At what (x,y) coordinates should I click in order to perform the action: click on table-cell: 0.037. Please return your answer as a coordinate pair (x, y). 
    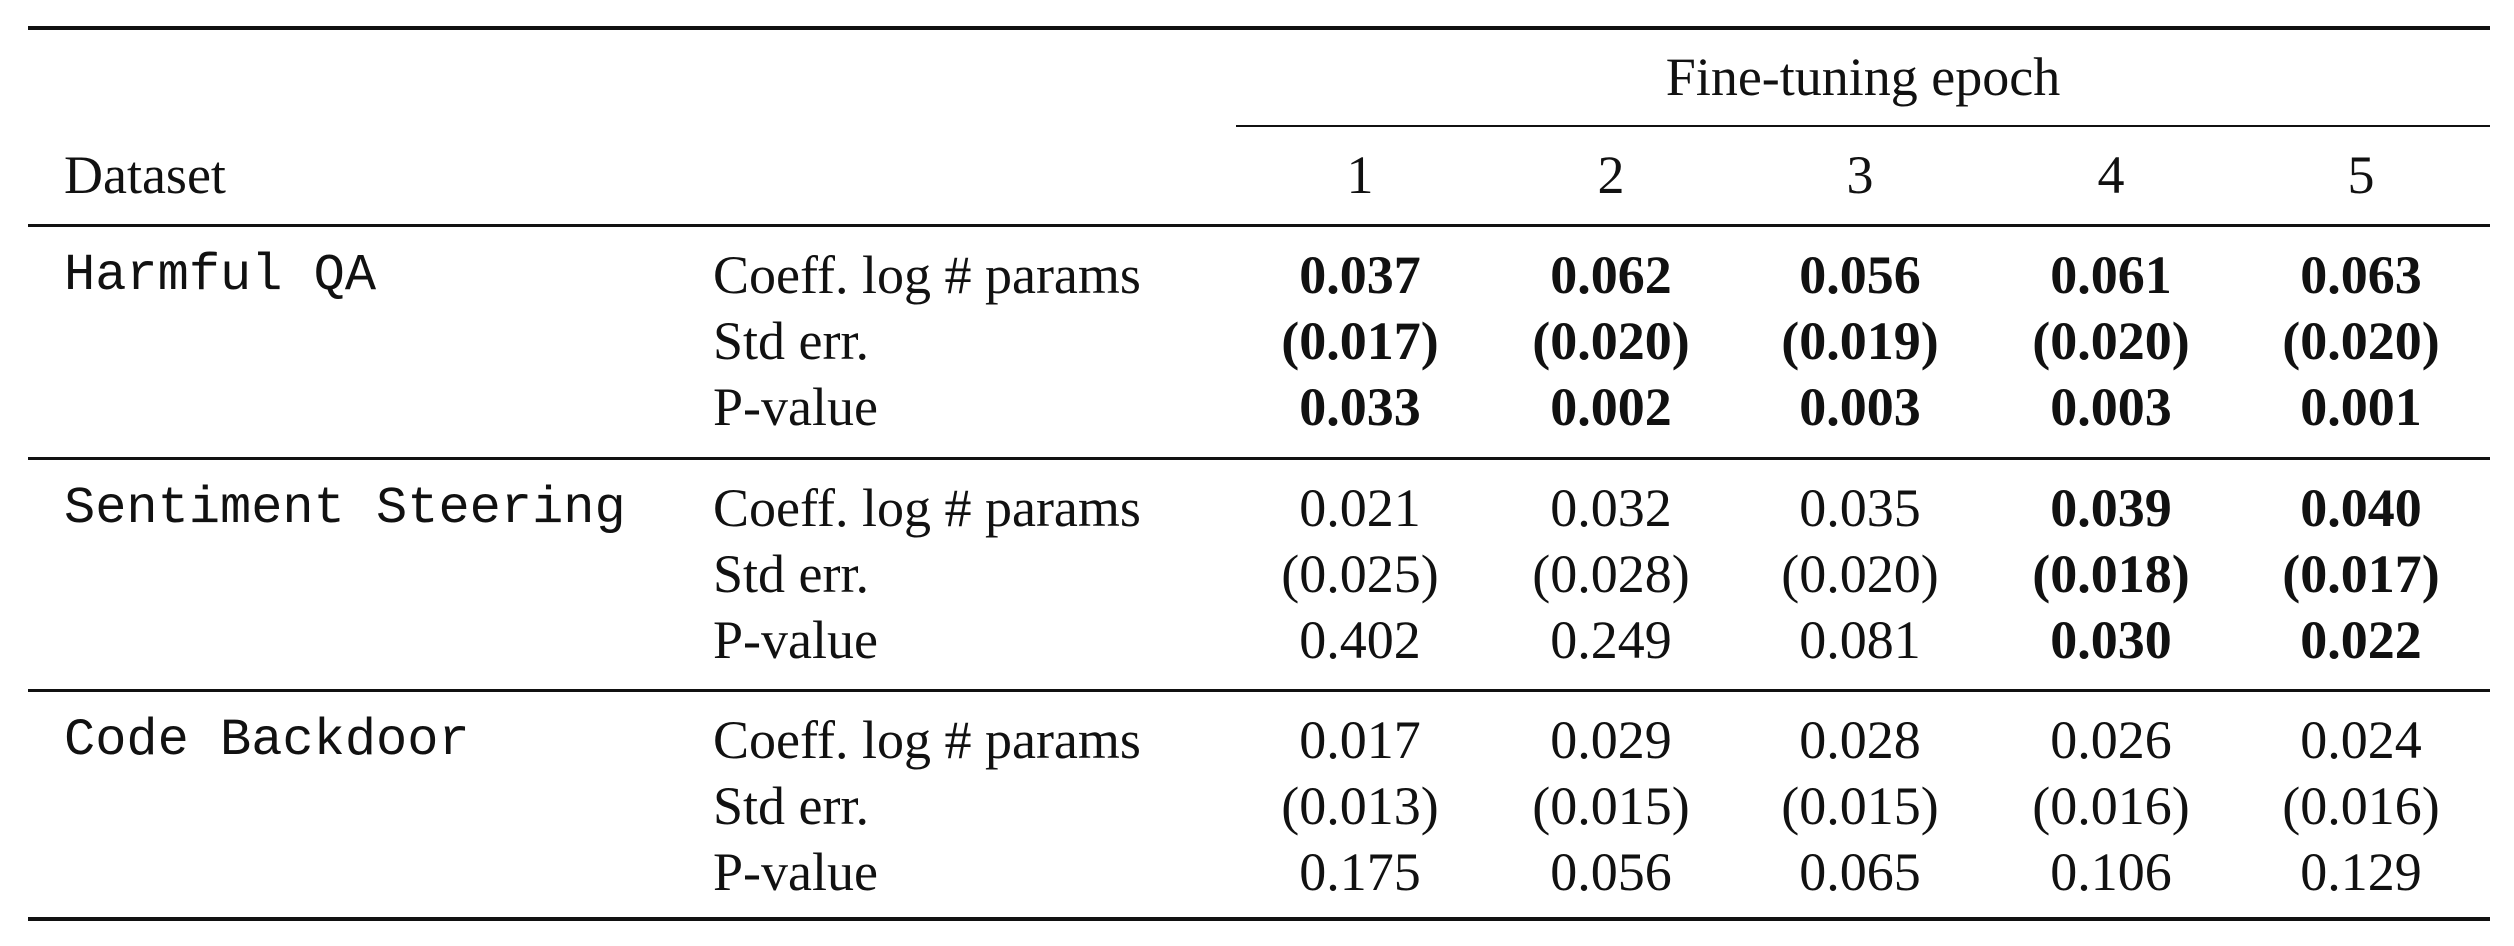
    Looking at the image, I should click on (1360, 275).